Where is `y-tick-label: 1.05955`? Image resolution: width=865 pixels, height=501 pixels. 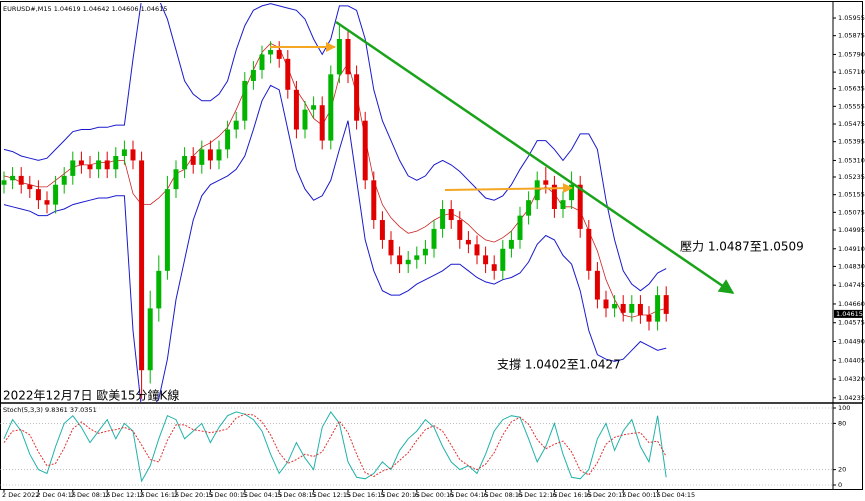
y-tick-label: 1.05955 is located at coordinates (851, 18).